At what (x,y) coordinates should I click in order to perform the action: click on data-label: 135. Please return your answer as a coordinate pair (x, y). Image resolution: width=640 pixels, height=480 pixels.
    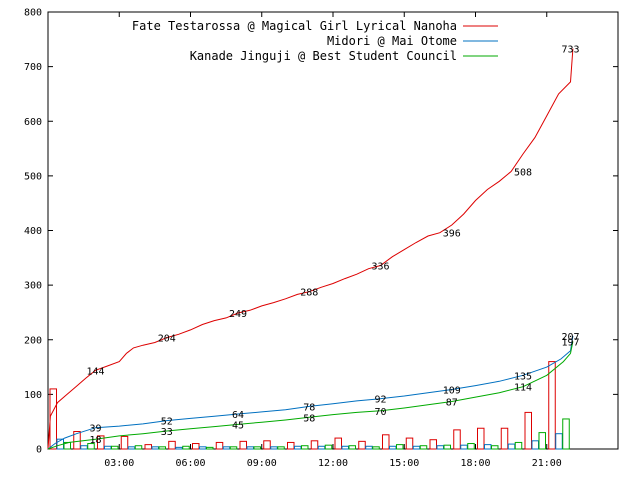
    Looking at the image, I should click on (523, 376).